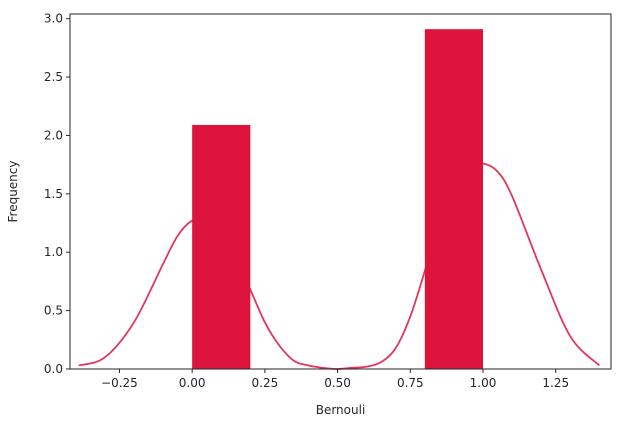 This screenshot has height=425, width=623. I want to click on y-tick-label: 3.0, so click(53, 19).